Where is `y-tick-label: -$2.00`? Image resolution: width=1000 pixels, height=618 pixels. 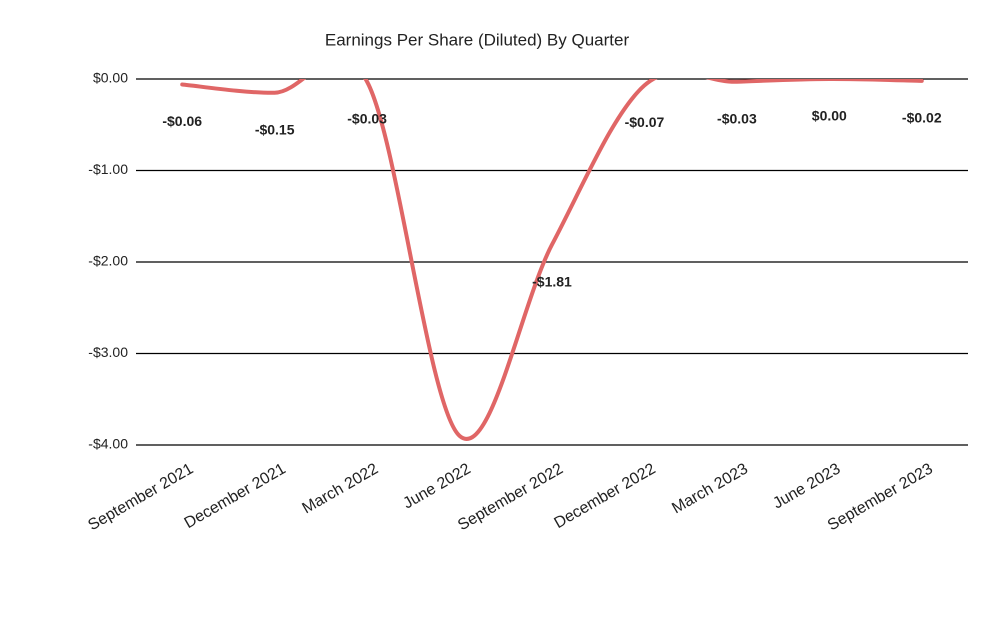
y-tick-label: -$2.00 is located at coordinates (108, 261).